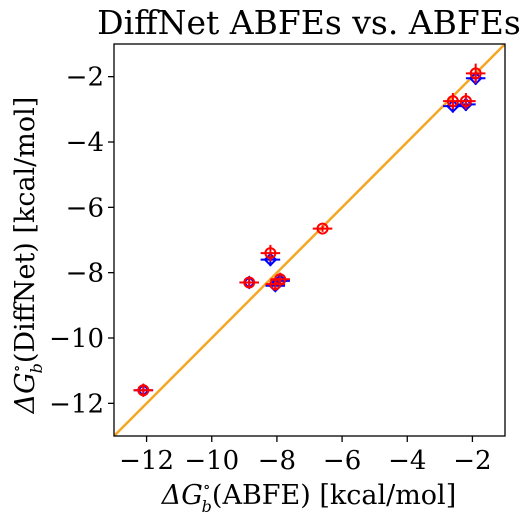 This screenshot has height=514, width=519. Describe the element at coordinates (36, 368) in the screenshot. I see `y-axis-label-sub: b` at that location.